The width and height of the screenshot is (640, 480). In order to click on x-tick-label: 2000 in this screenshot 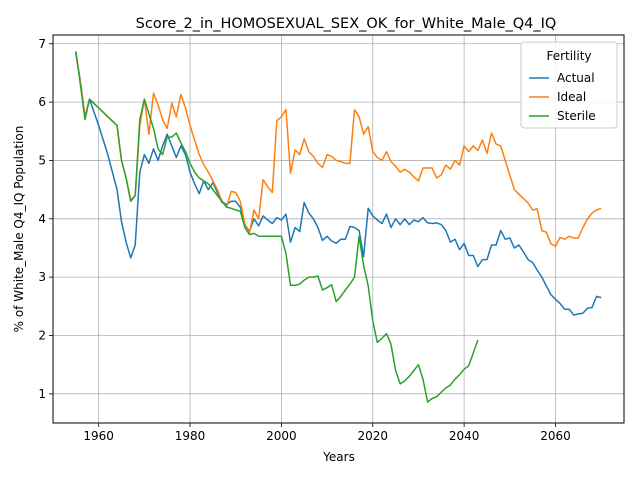, I will do `click(281, 436)`.